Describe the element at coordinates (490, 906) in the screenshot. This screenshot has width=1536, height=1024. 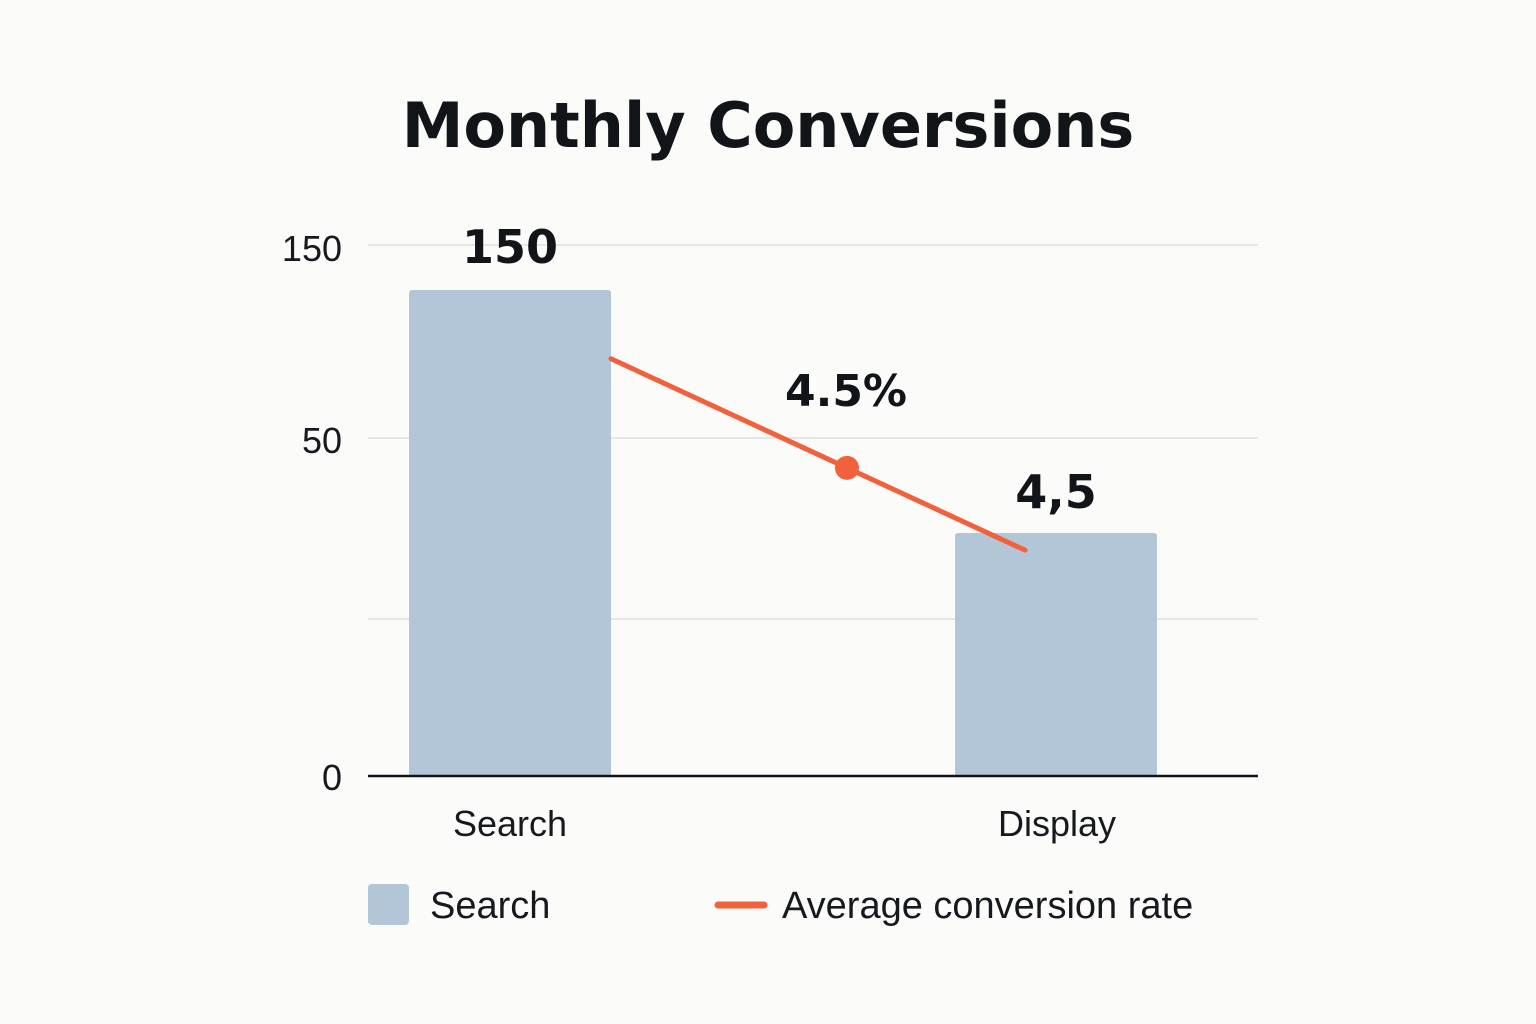
I see `legend-label-bar: Search` at that location.